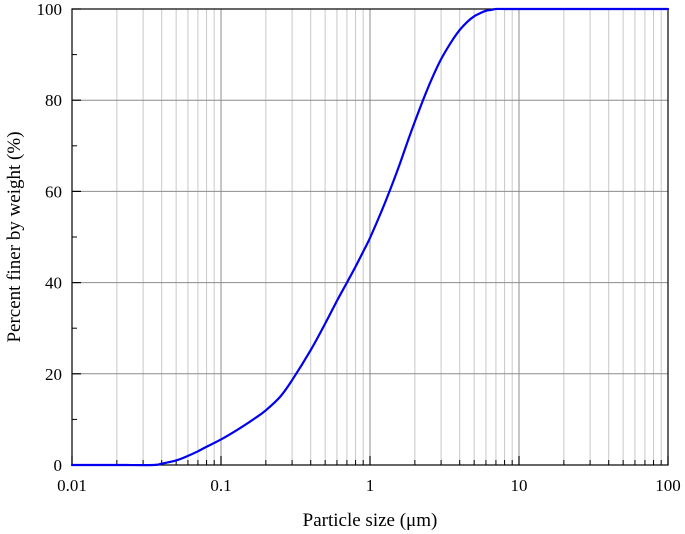  Describe the element at coordinates (519, 485) in the screenshot. I see `x-tick-label: 10` at that location.